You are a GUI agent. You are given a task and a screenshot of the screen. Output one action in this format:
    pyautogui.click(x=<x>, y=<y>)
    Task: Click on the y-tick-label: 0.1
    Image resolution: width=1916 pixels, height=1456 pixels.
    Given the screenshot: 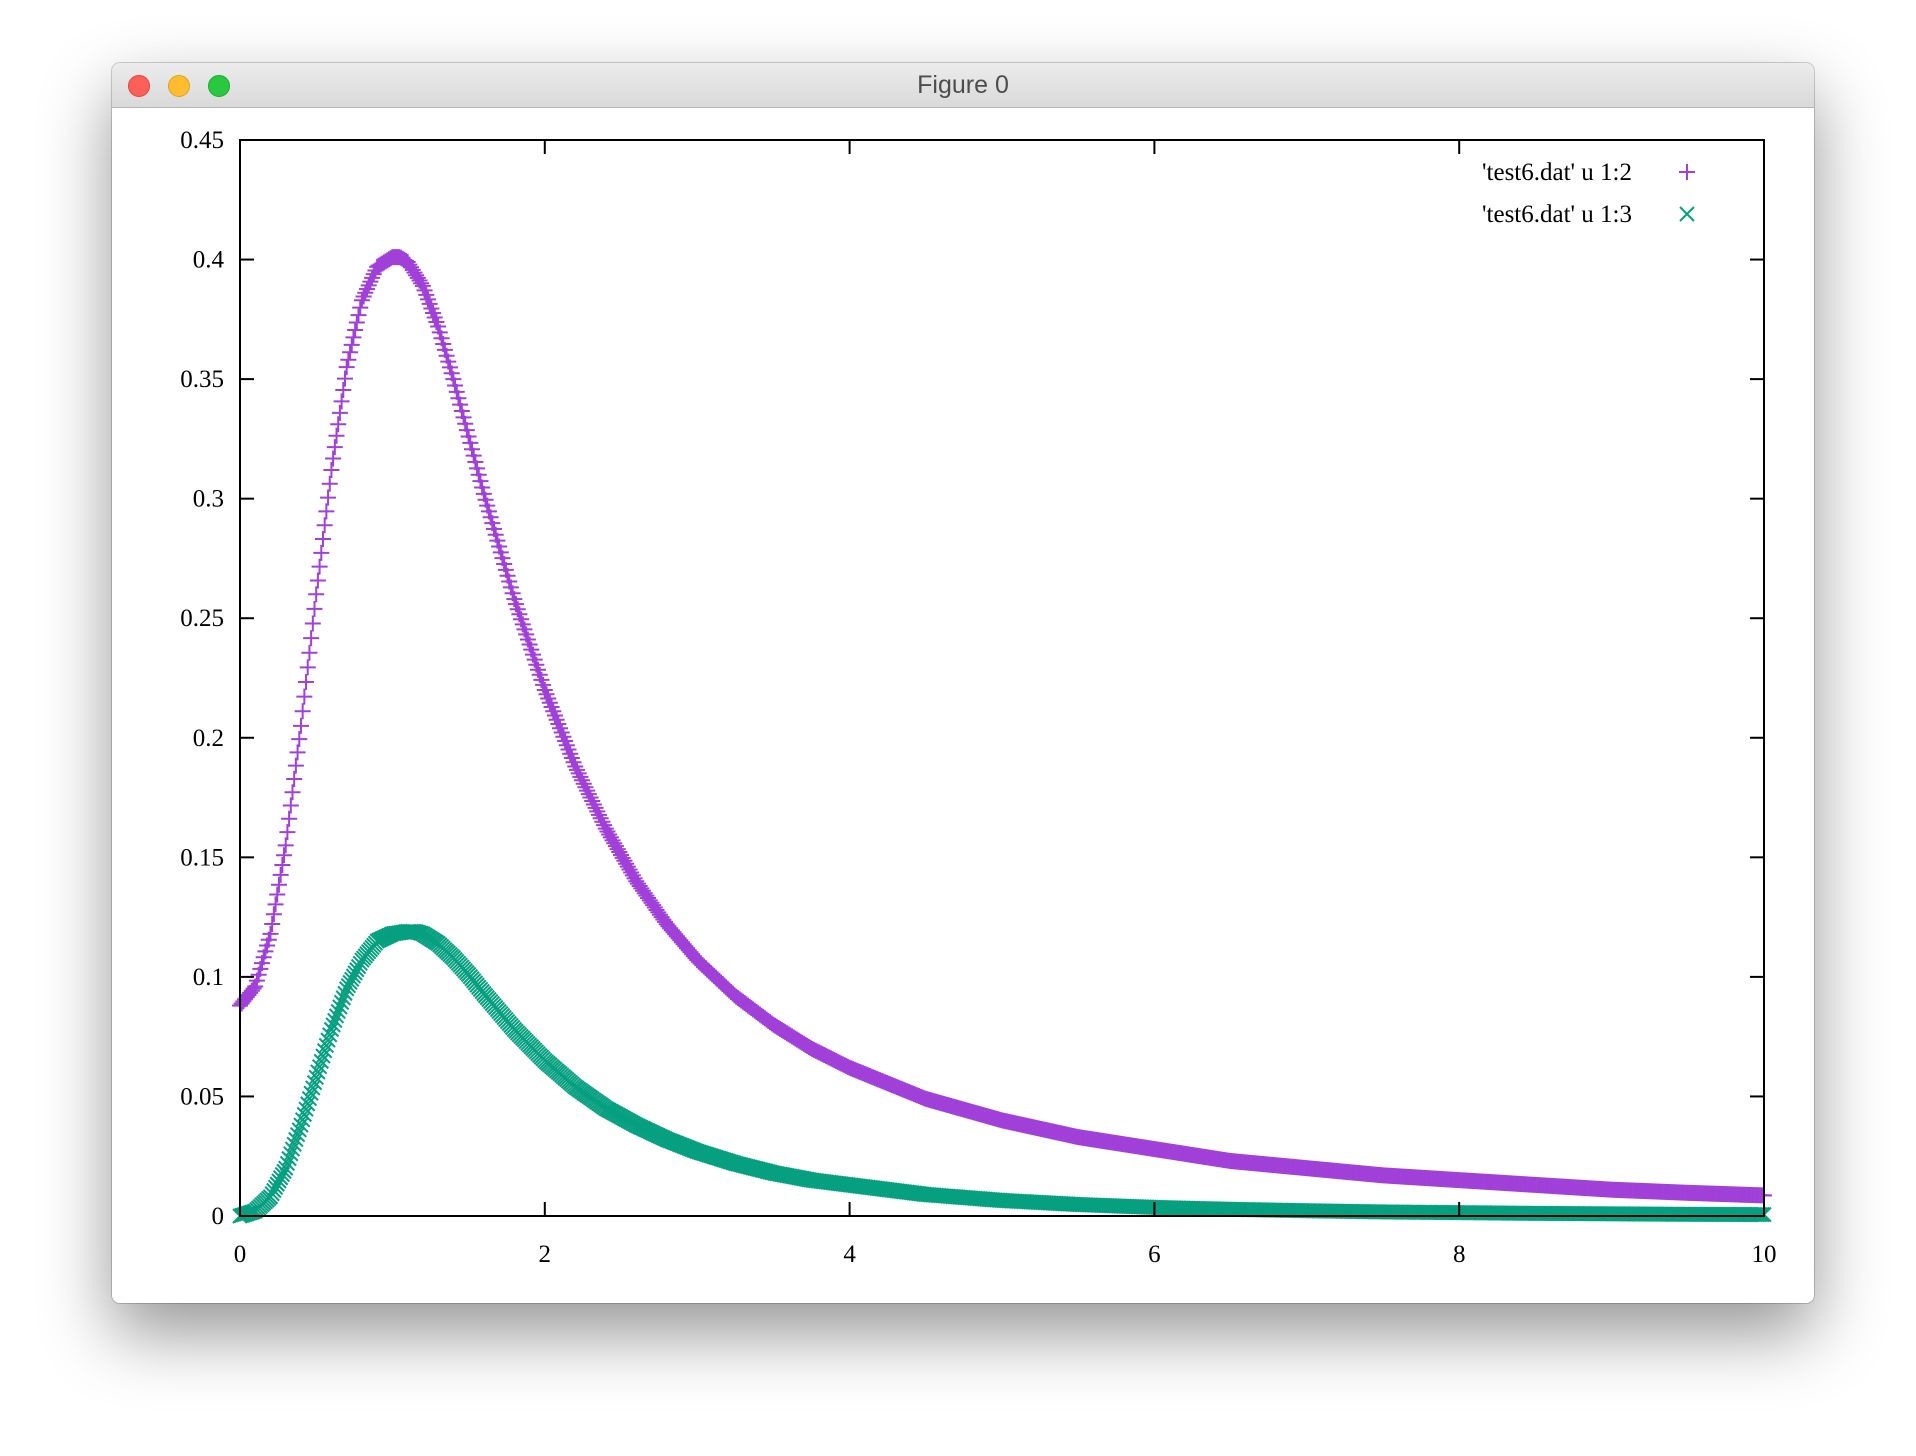 What is the action you would take?
    pyautogui.click(x=208, y=977)
    